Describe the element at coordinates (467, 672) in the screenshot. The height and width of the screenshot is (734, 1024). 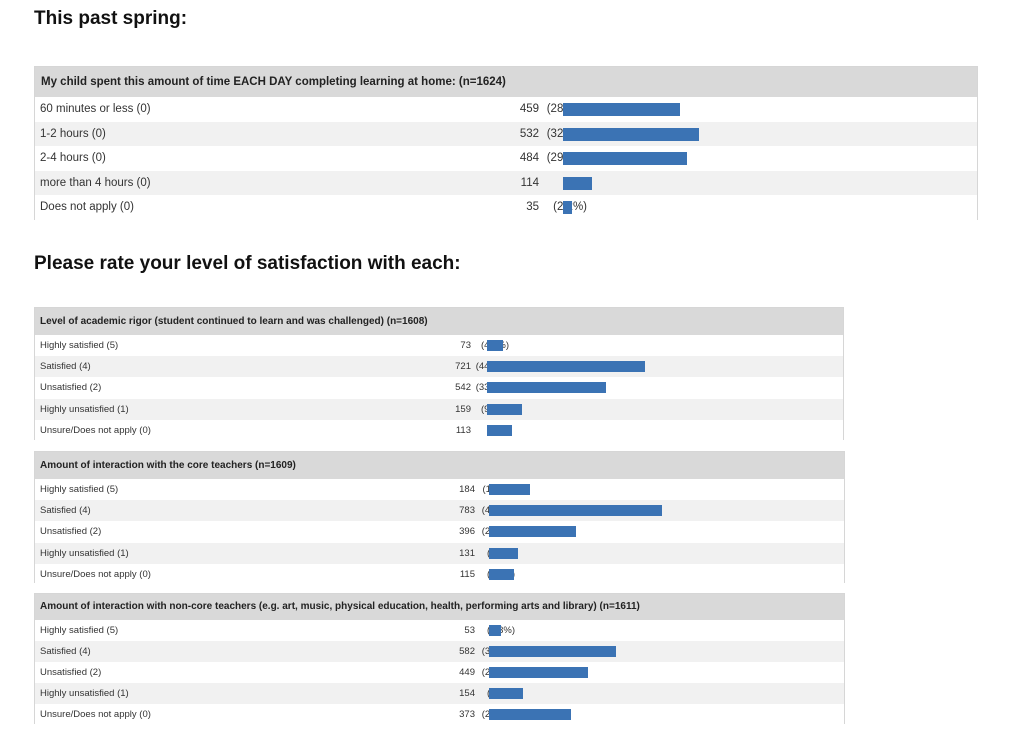
I see `count-label: 449` at that location.